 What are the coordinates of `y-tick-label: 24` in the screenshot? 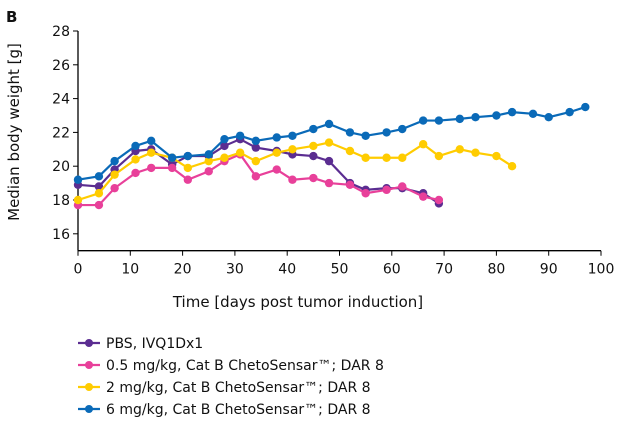 It's located at (61, 100).